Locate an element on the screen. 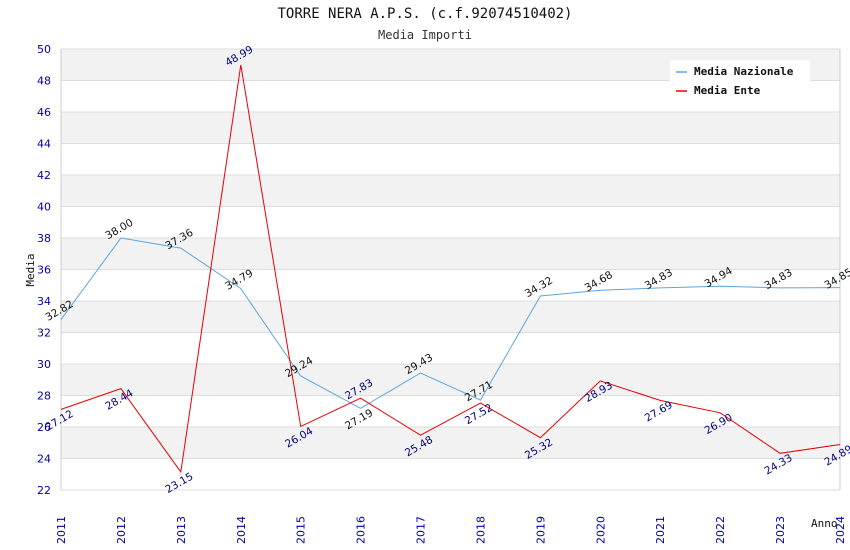  legend-label-media-ente: Media Ente is located at coordinates (727, 90).